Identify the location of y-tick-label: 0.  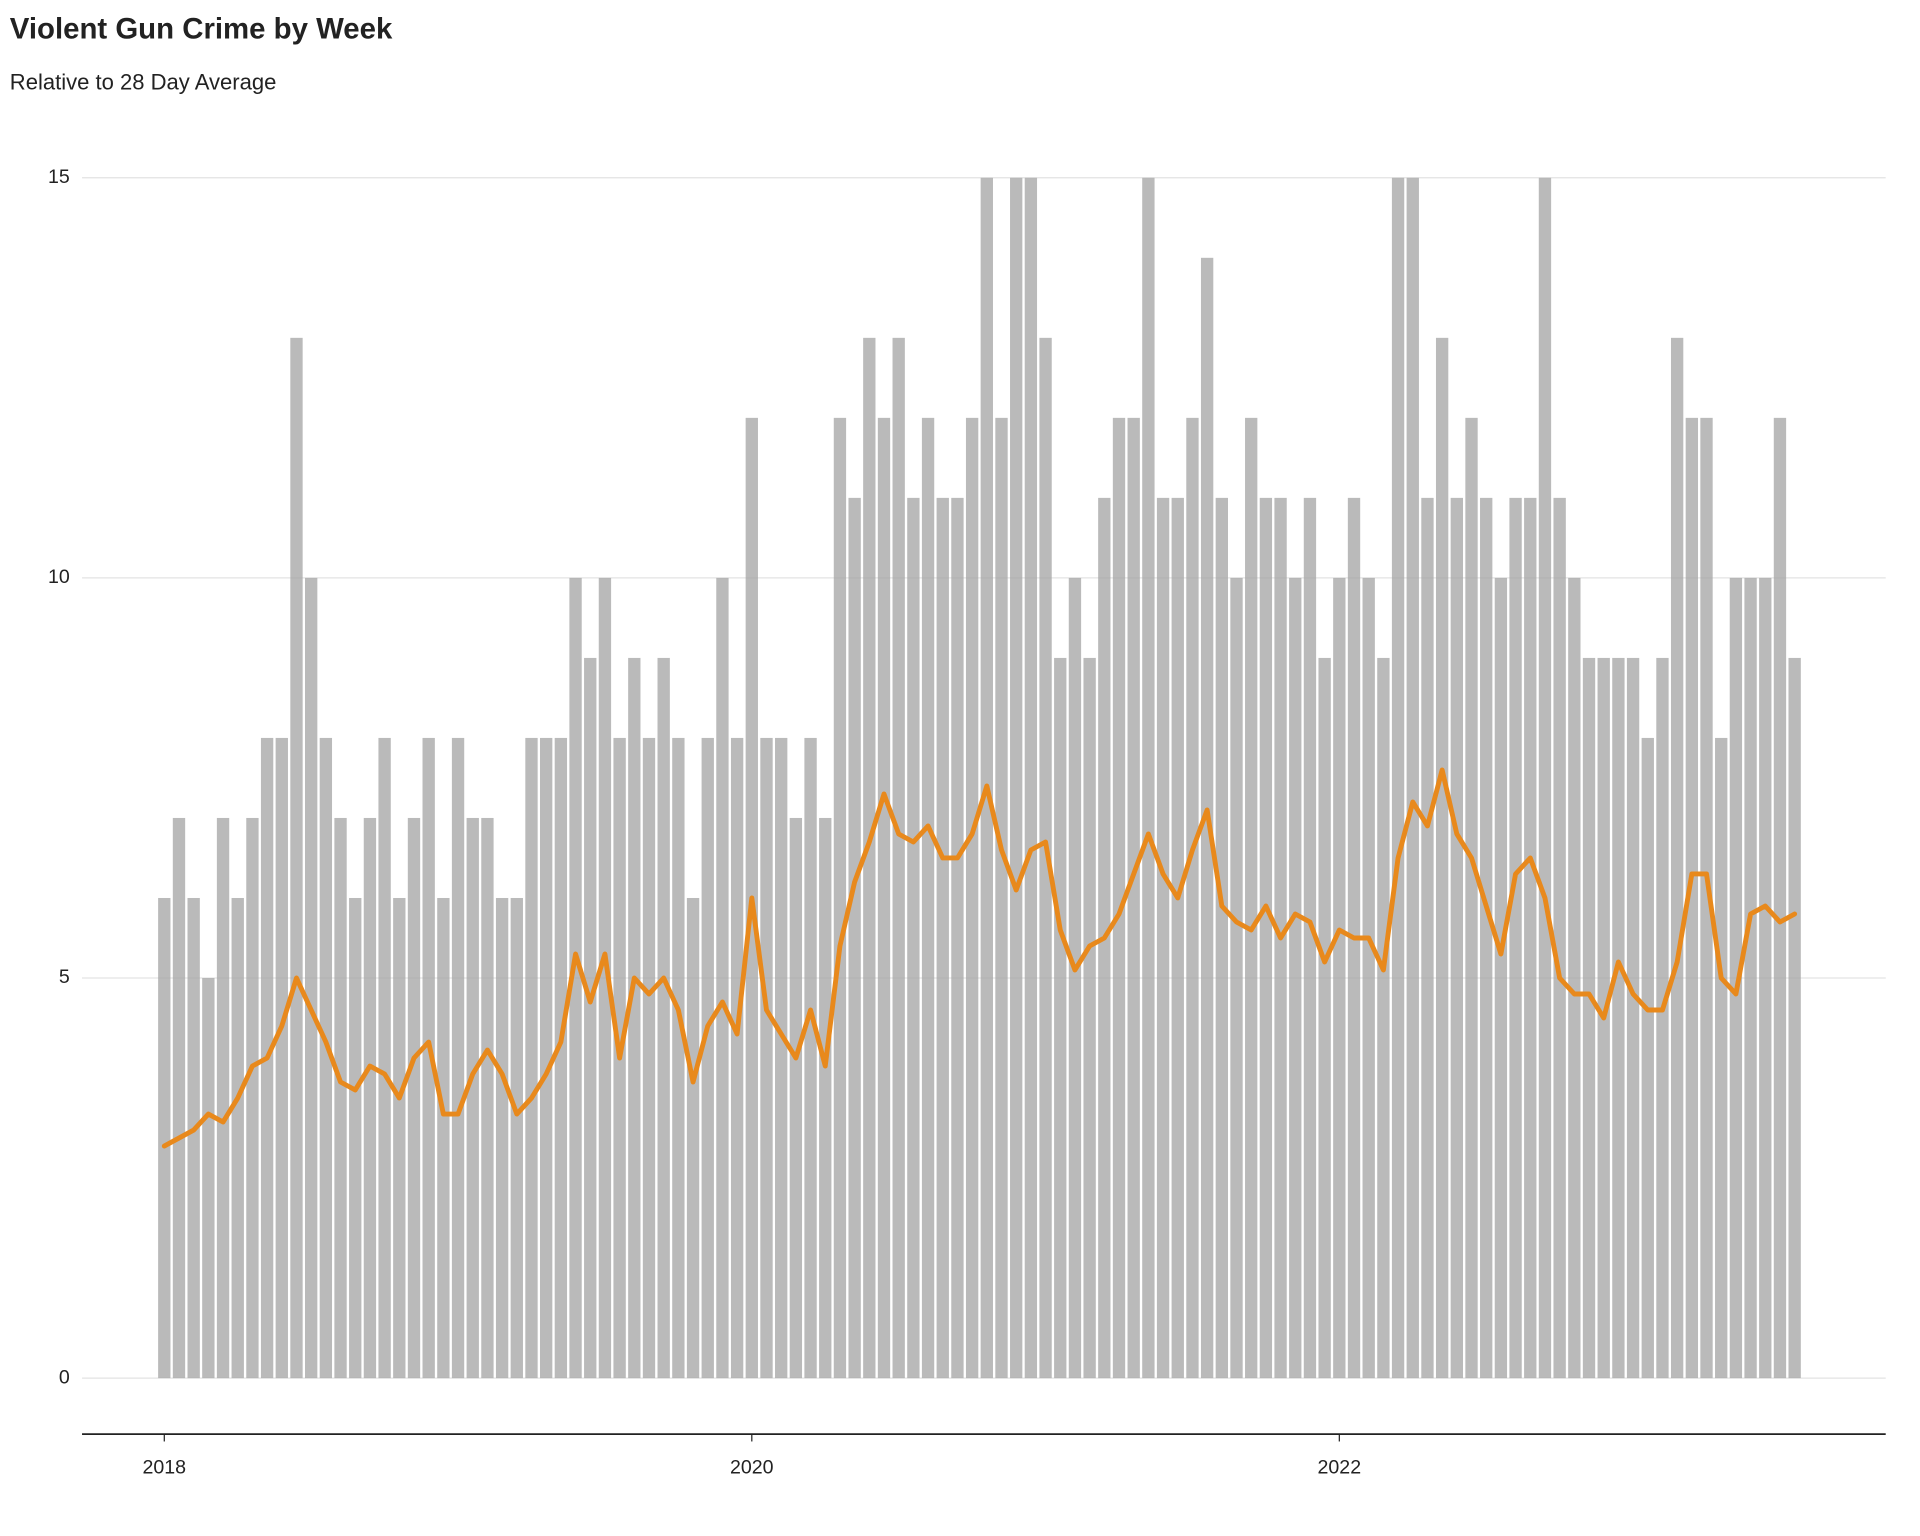
(64, 1377).